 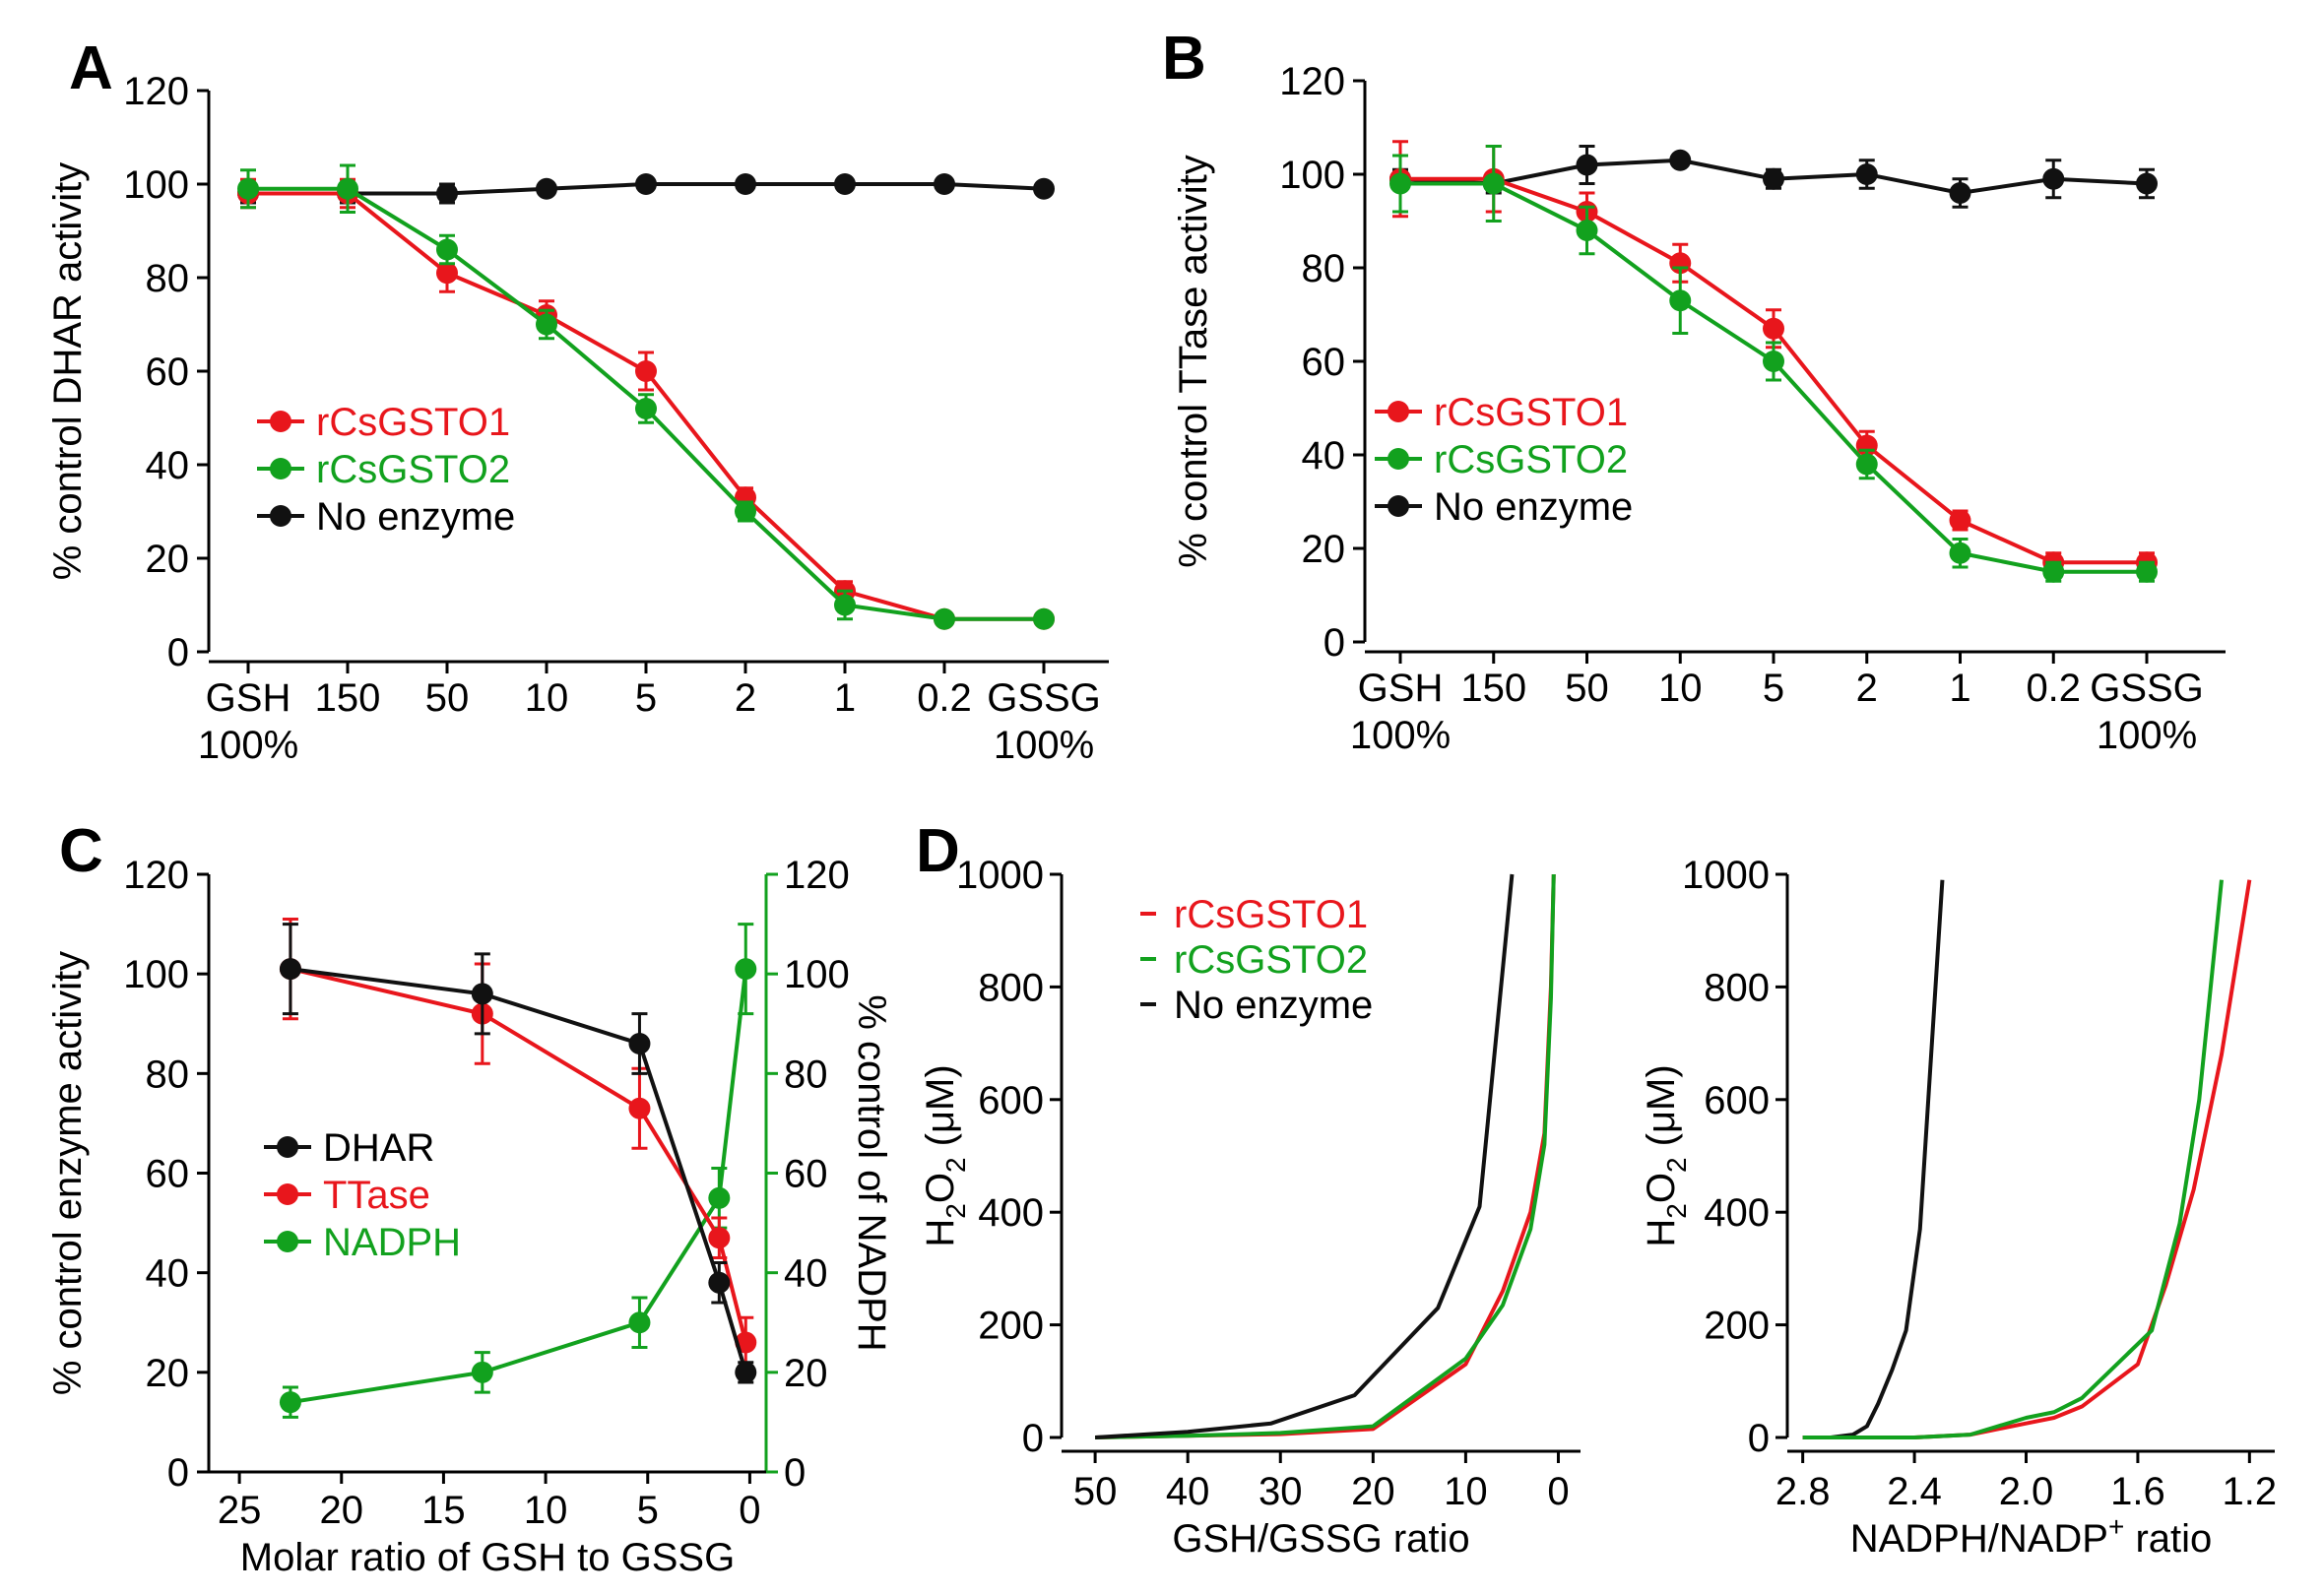 What do you see at coordinates (945, 1155) in the screenshot?
I see `y-axis-title: H2O2 (μM)` at bounding box center [945, 1155].